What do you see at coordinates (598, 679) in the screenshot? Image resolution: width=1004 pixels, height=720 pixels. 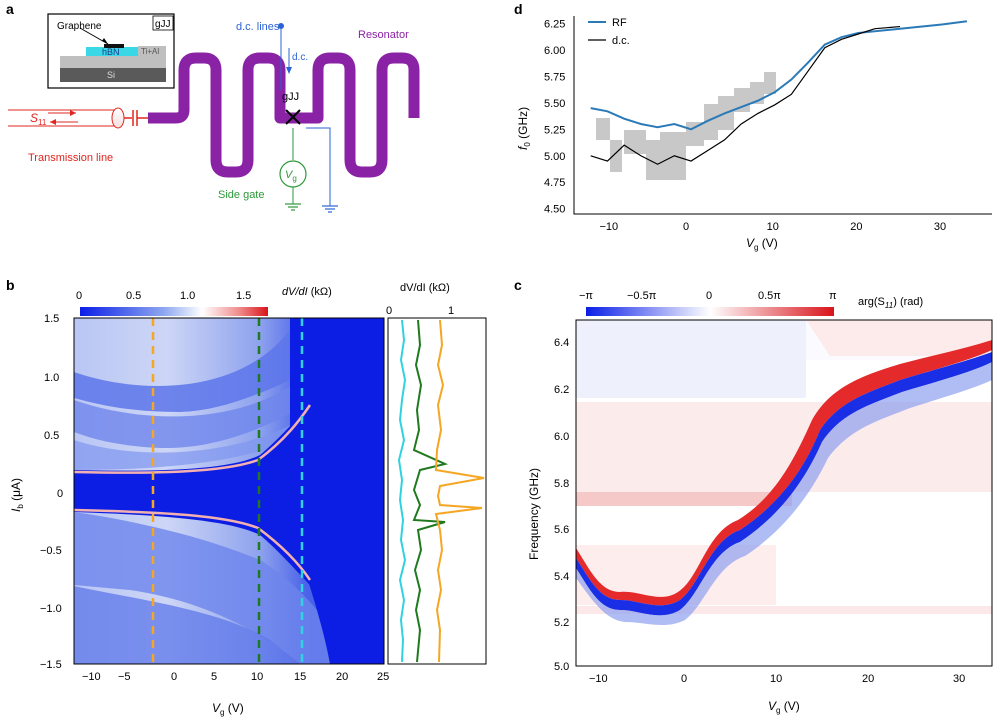 I see `c-xtick-0: −10` at bounding box center [598, 679].